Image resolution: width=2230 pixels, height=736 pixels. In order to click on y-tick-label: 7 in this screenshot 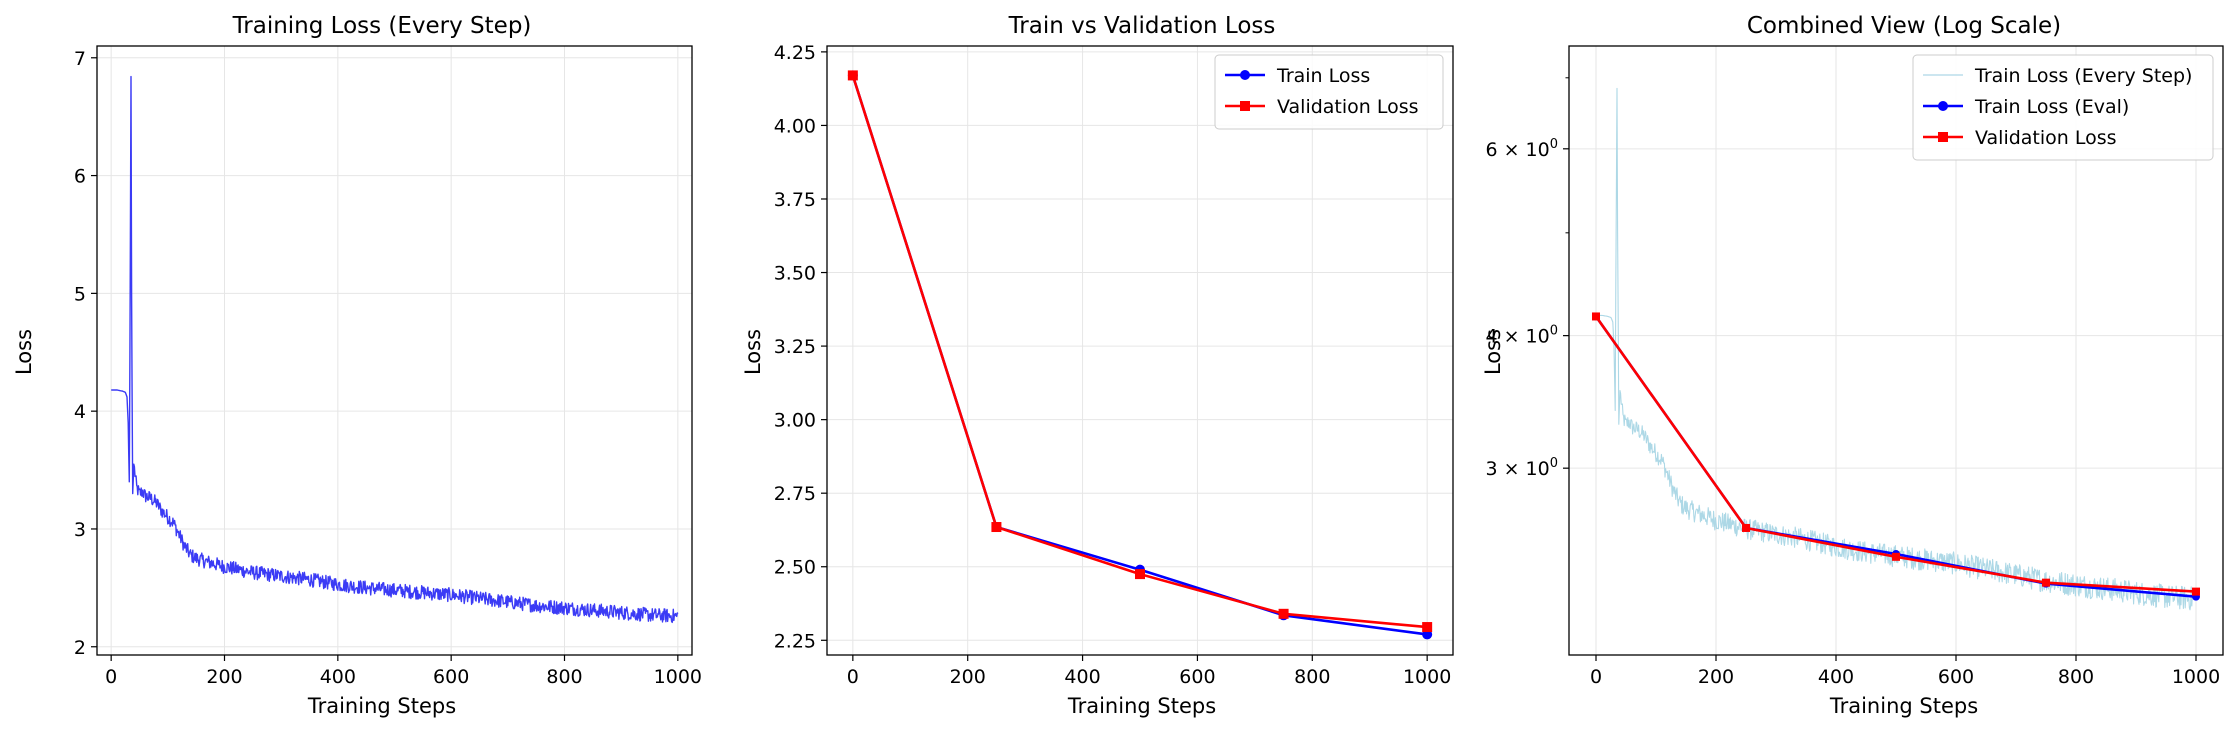, I will do `click(80, 59)`.